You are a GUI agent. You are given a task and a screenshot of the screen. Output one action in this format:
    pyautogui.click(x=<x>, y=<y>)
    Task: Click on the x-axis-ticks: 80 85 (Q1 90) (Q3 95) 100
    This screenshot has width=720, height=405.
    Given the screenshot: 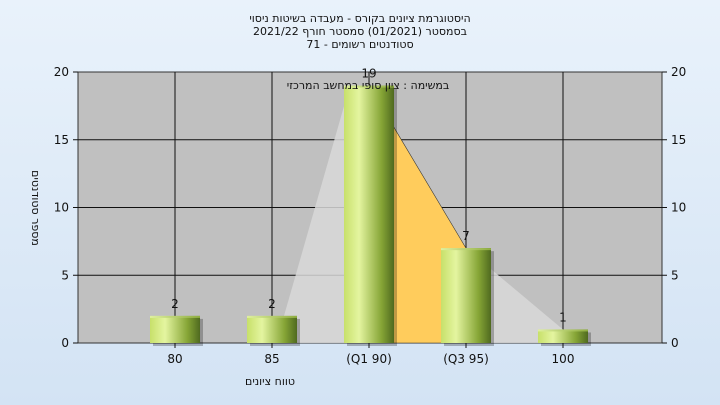 What is the action you would take?
    pyautogui.click(x=370, y=354)
    